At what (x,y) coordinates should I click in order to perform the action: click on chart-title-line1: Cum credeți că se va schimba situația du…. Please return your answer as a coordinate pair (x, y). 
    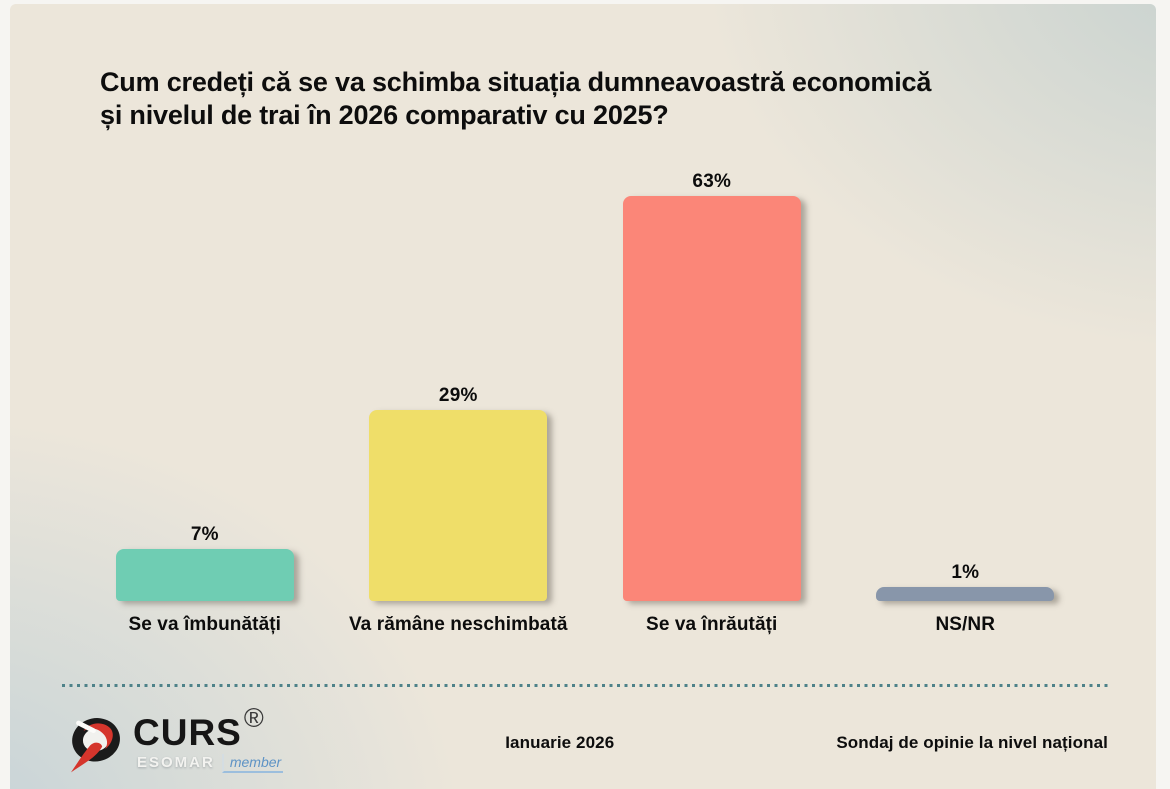
    Looking at the image, I should click on (516, 82).